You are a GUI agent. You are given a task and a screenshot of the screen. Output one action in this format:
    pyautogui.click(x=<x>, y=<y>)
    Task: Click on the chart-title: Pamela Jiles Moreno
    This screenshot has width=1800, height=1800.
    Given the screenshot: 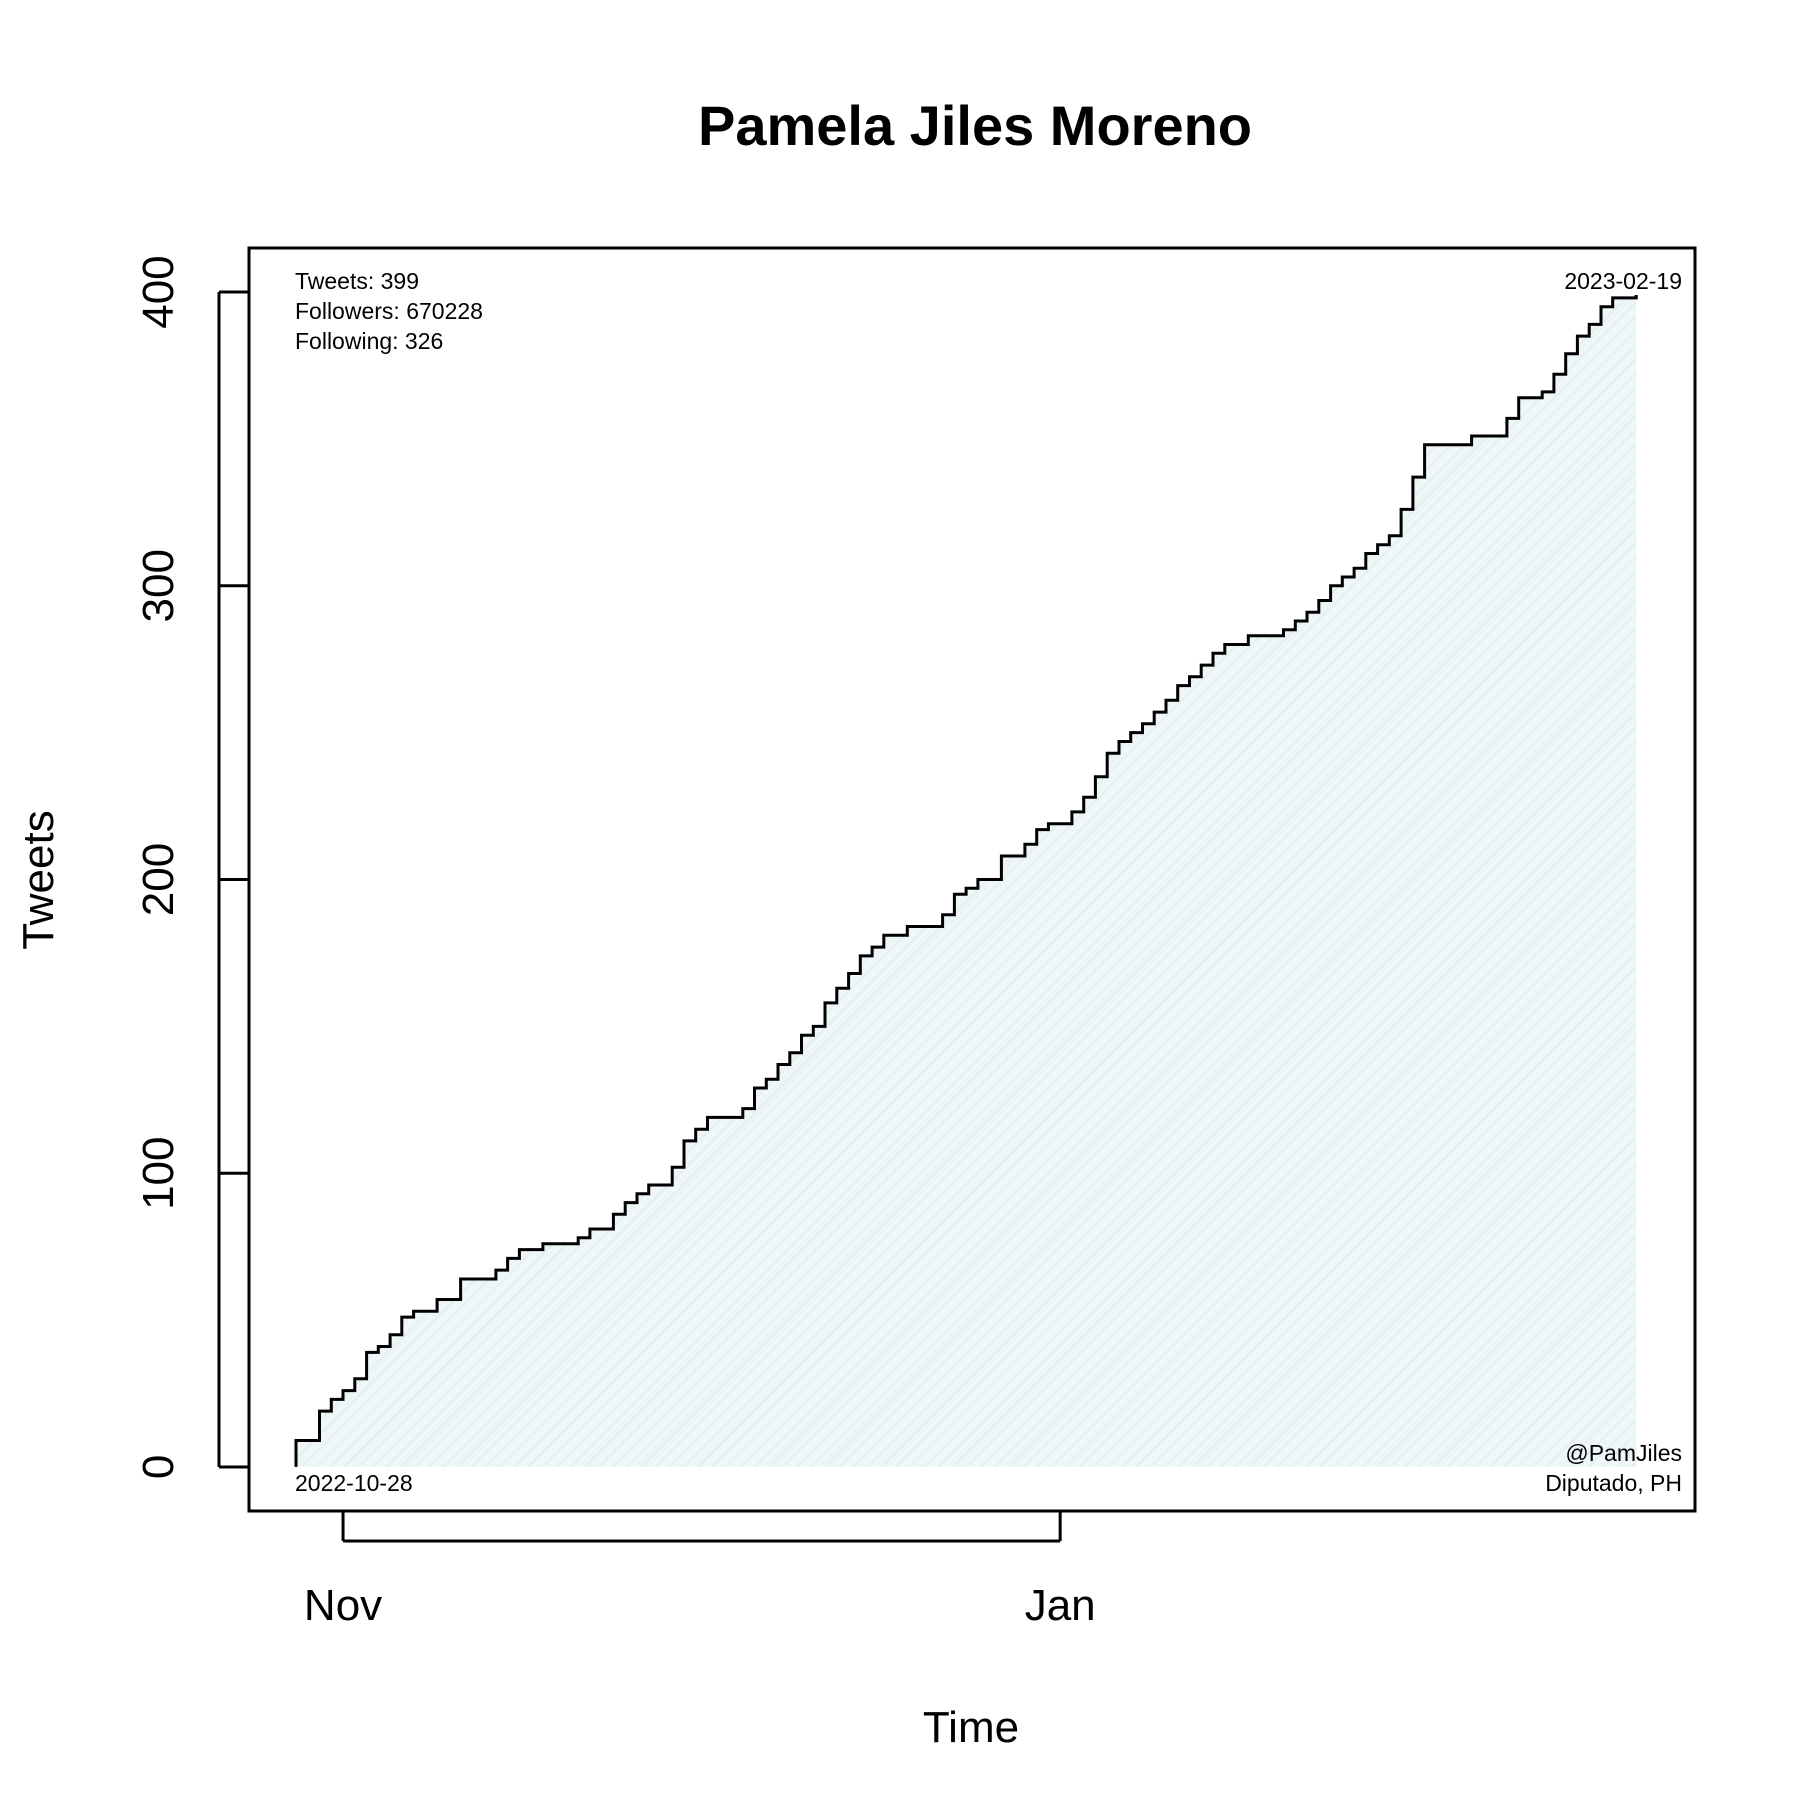 What is the action you would take?
    pyautogui.click(x=975, y=125)
    